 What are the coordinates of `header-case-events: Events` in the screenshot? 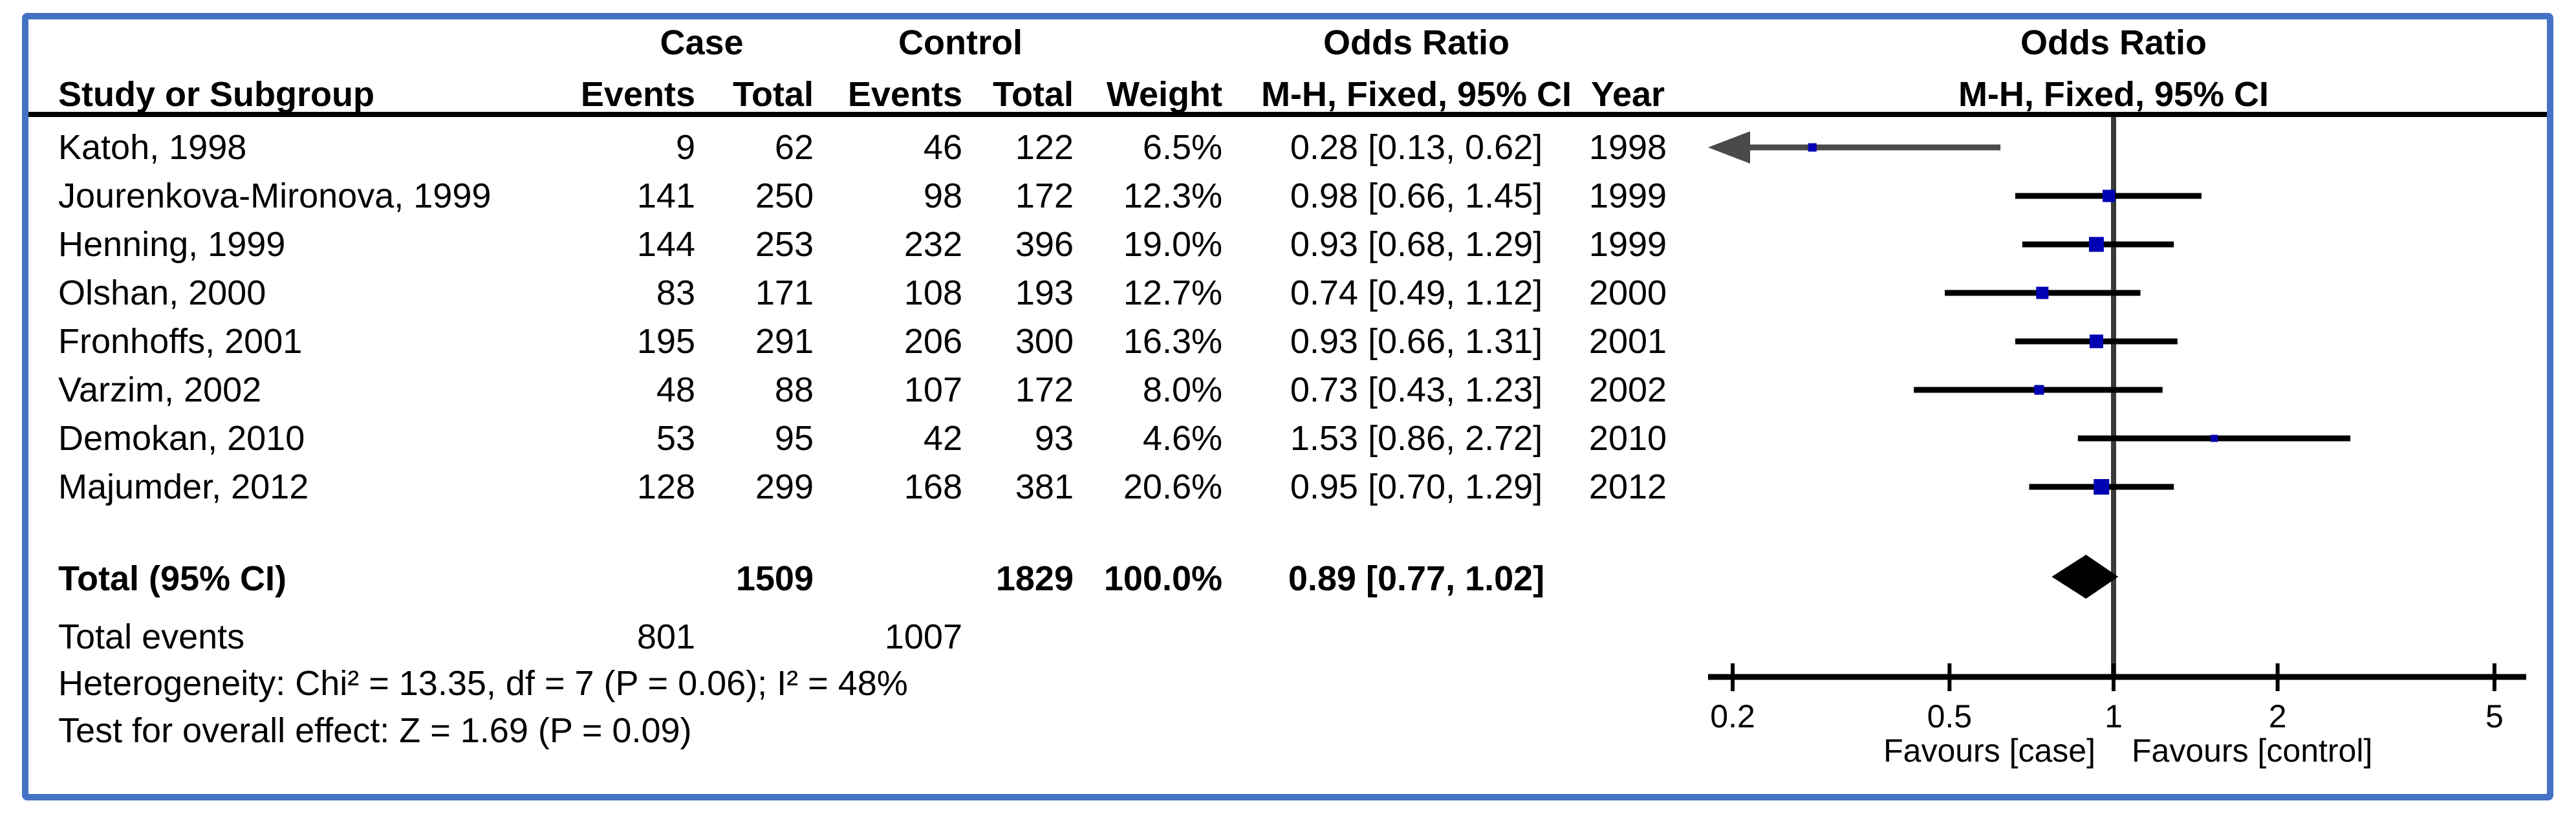 It's located at (637, 95).